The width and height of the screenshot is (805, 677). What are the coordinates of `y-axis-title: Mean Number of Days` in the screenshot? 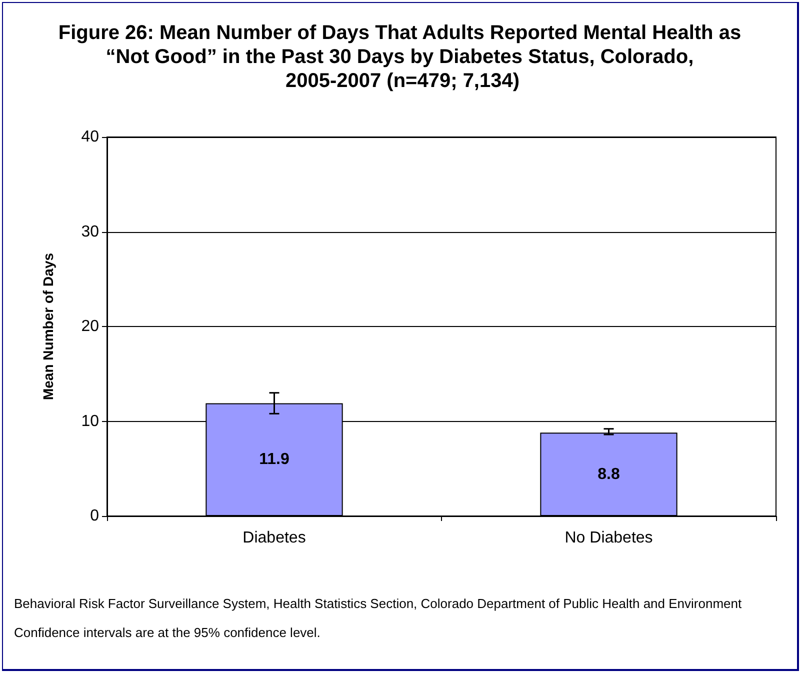 It's located at (48, 326).